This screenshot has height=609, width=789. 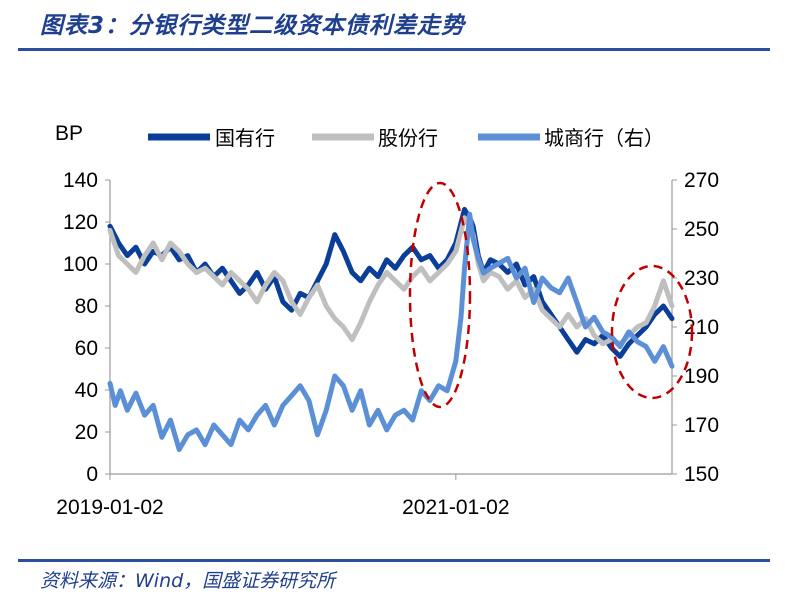 I want to click on highlight-ellipse-2021, so click(x=440, y=295).